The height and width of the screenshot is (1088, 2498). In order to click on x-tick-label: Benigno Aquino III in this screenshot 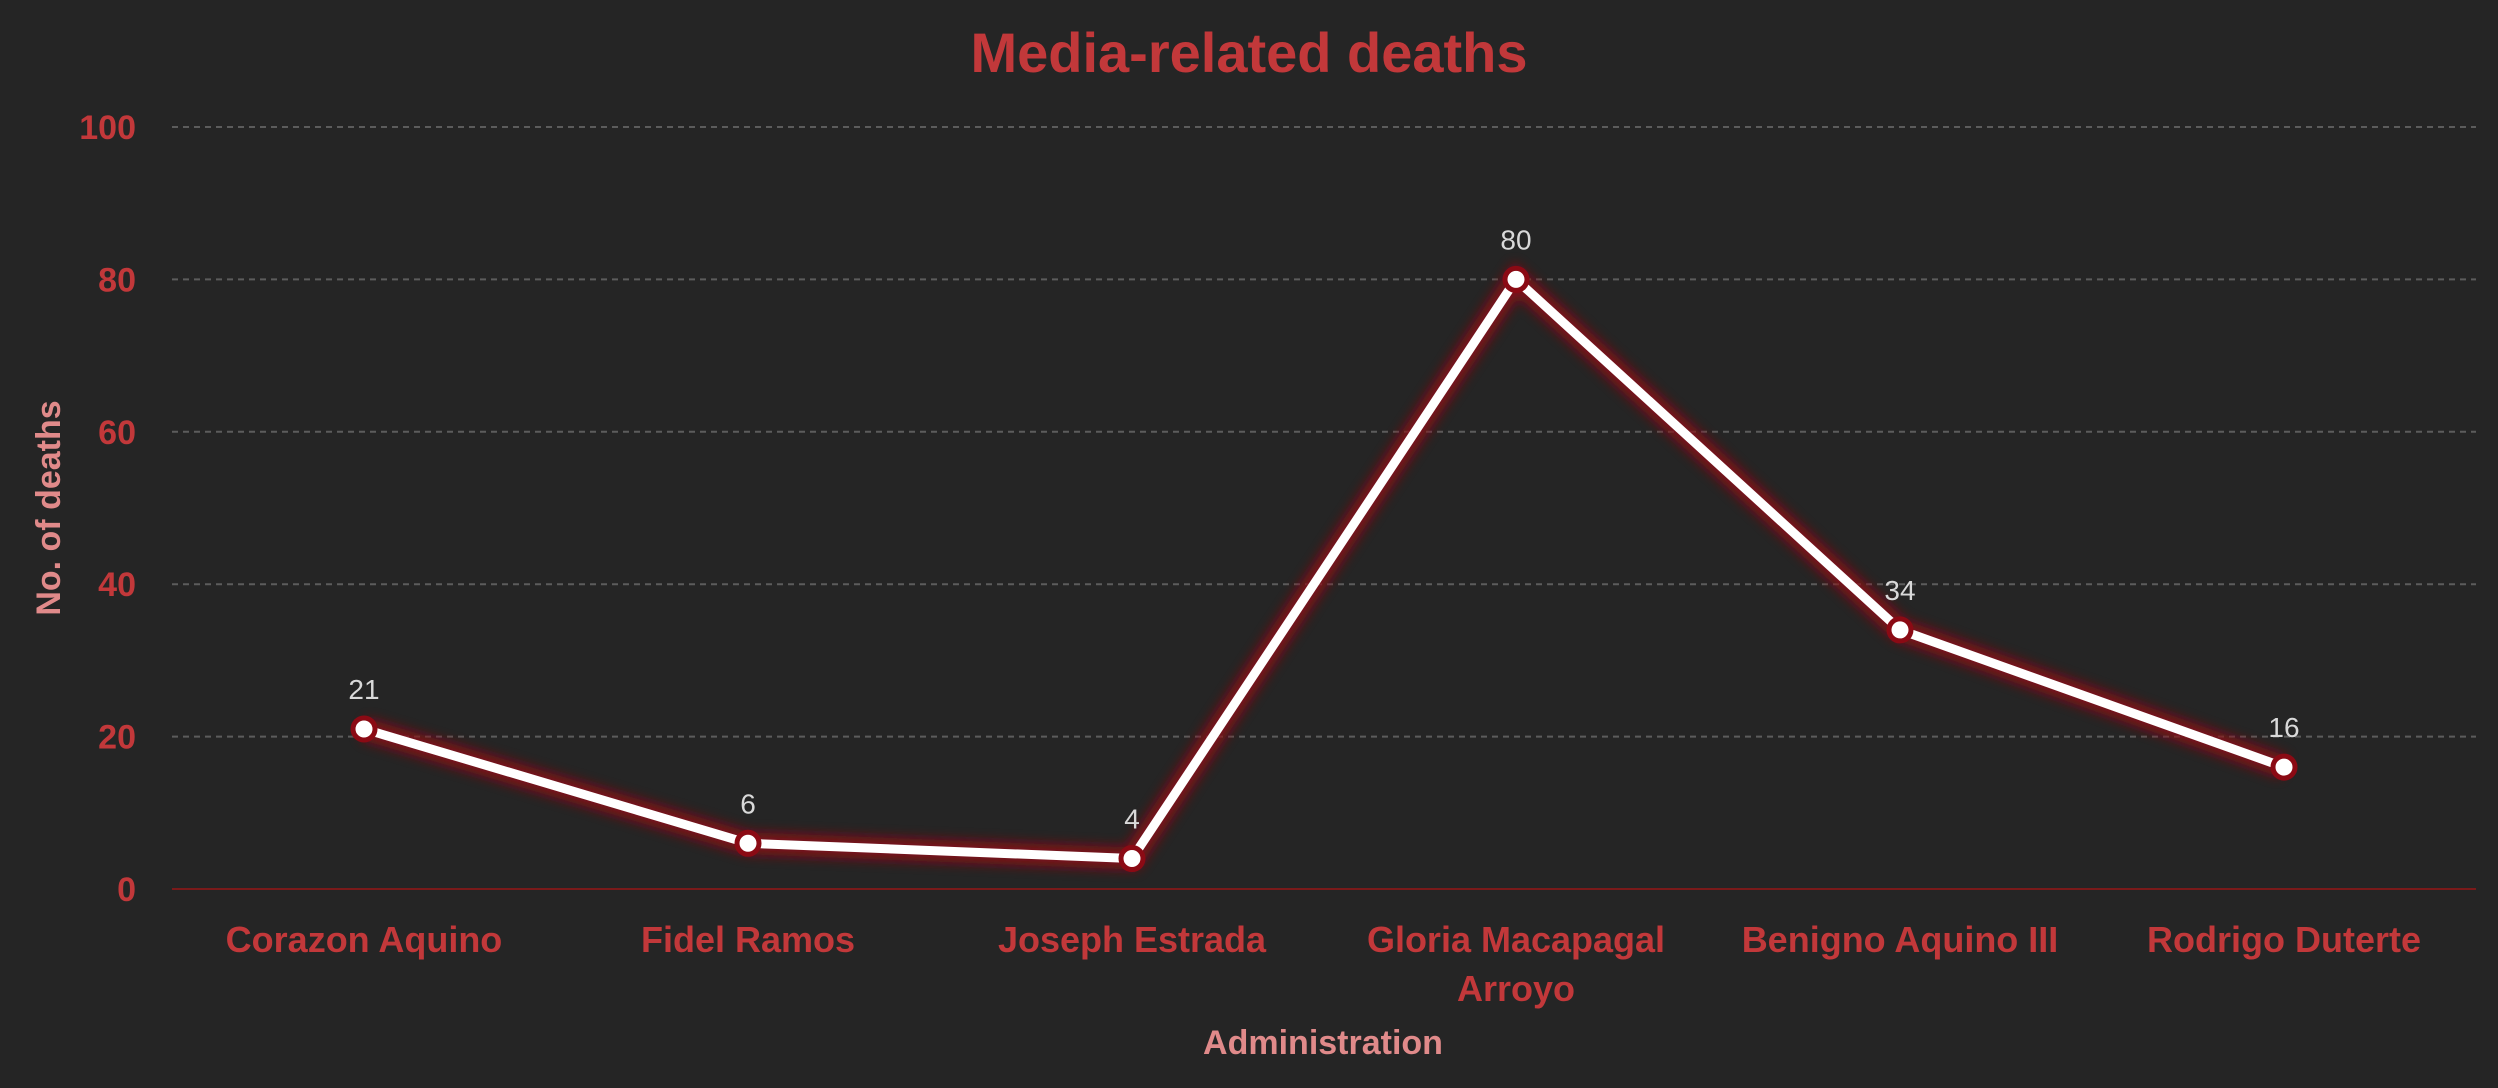, I will do `click(1900, 939)`.